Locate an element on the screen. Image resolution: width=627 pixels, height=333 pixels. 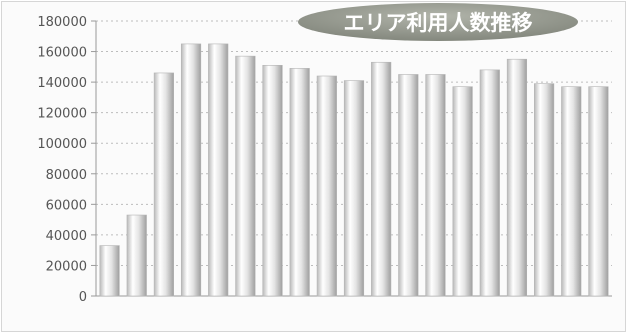
y-tick-label: 0 is located at coordinates (83, 297).